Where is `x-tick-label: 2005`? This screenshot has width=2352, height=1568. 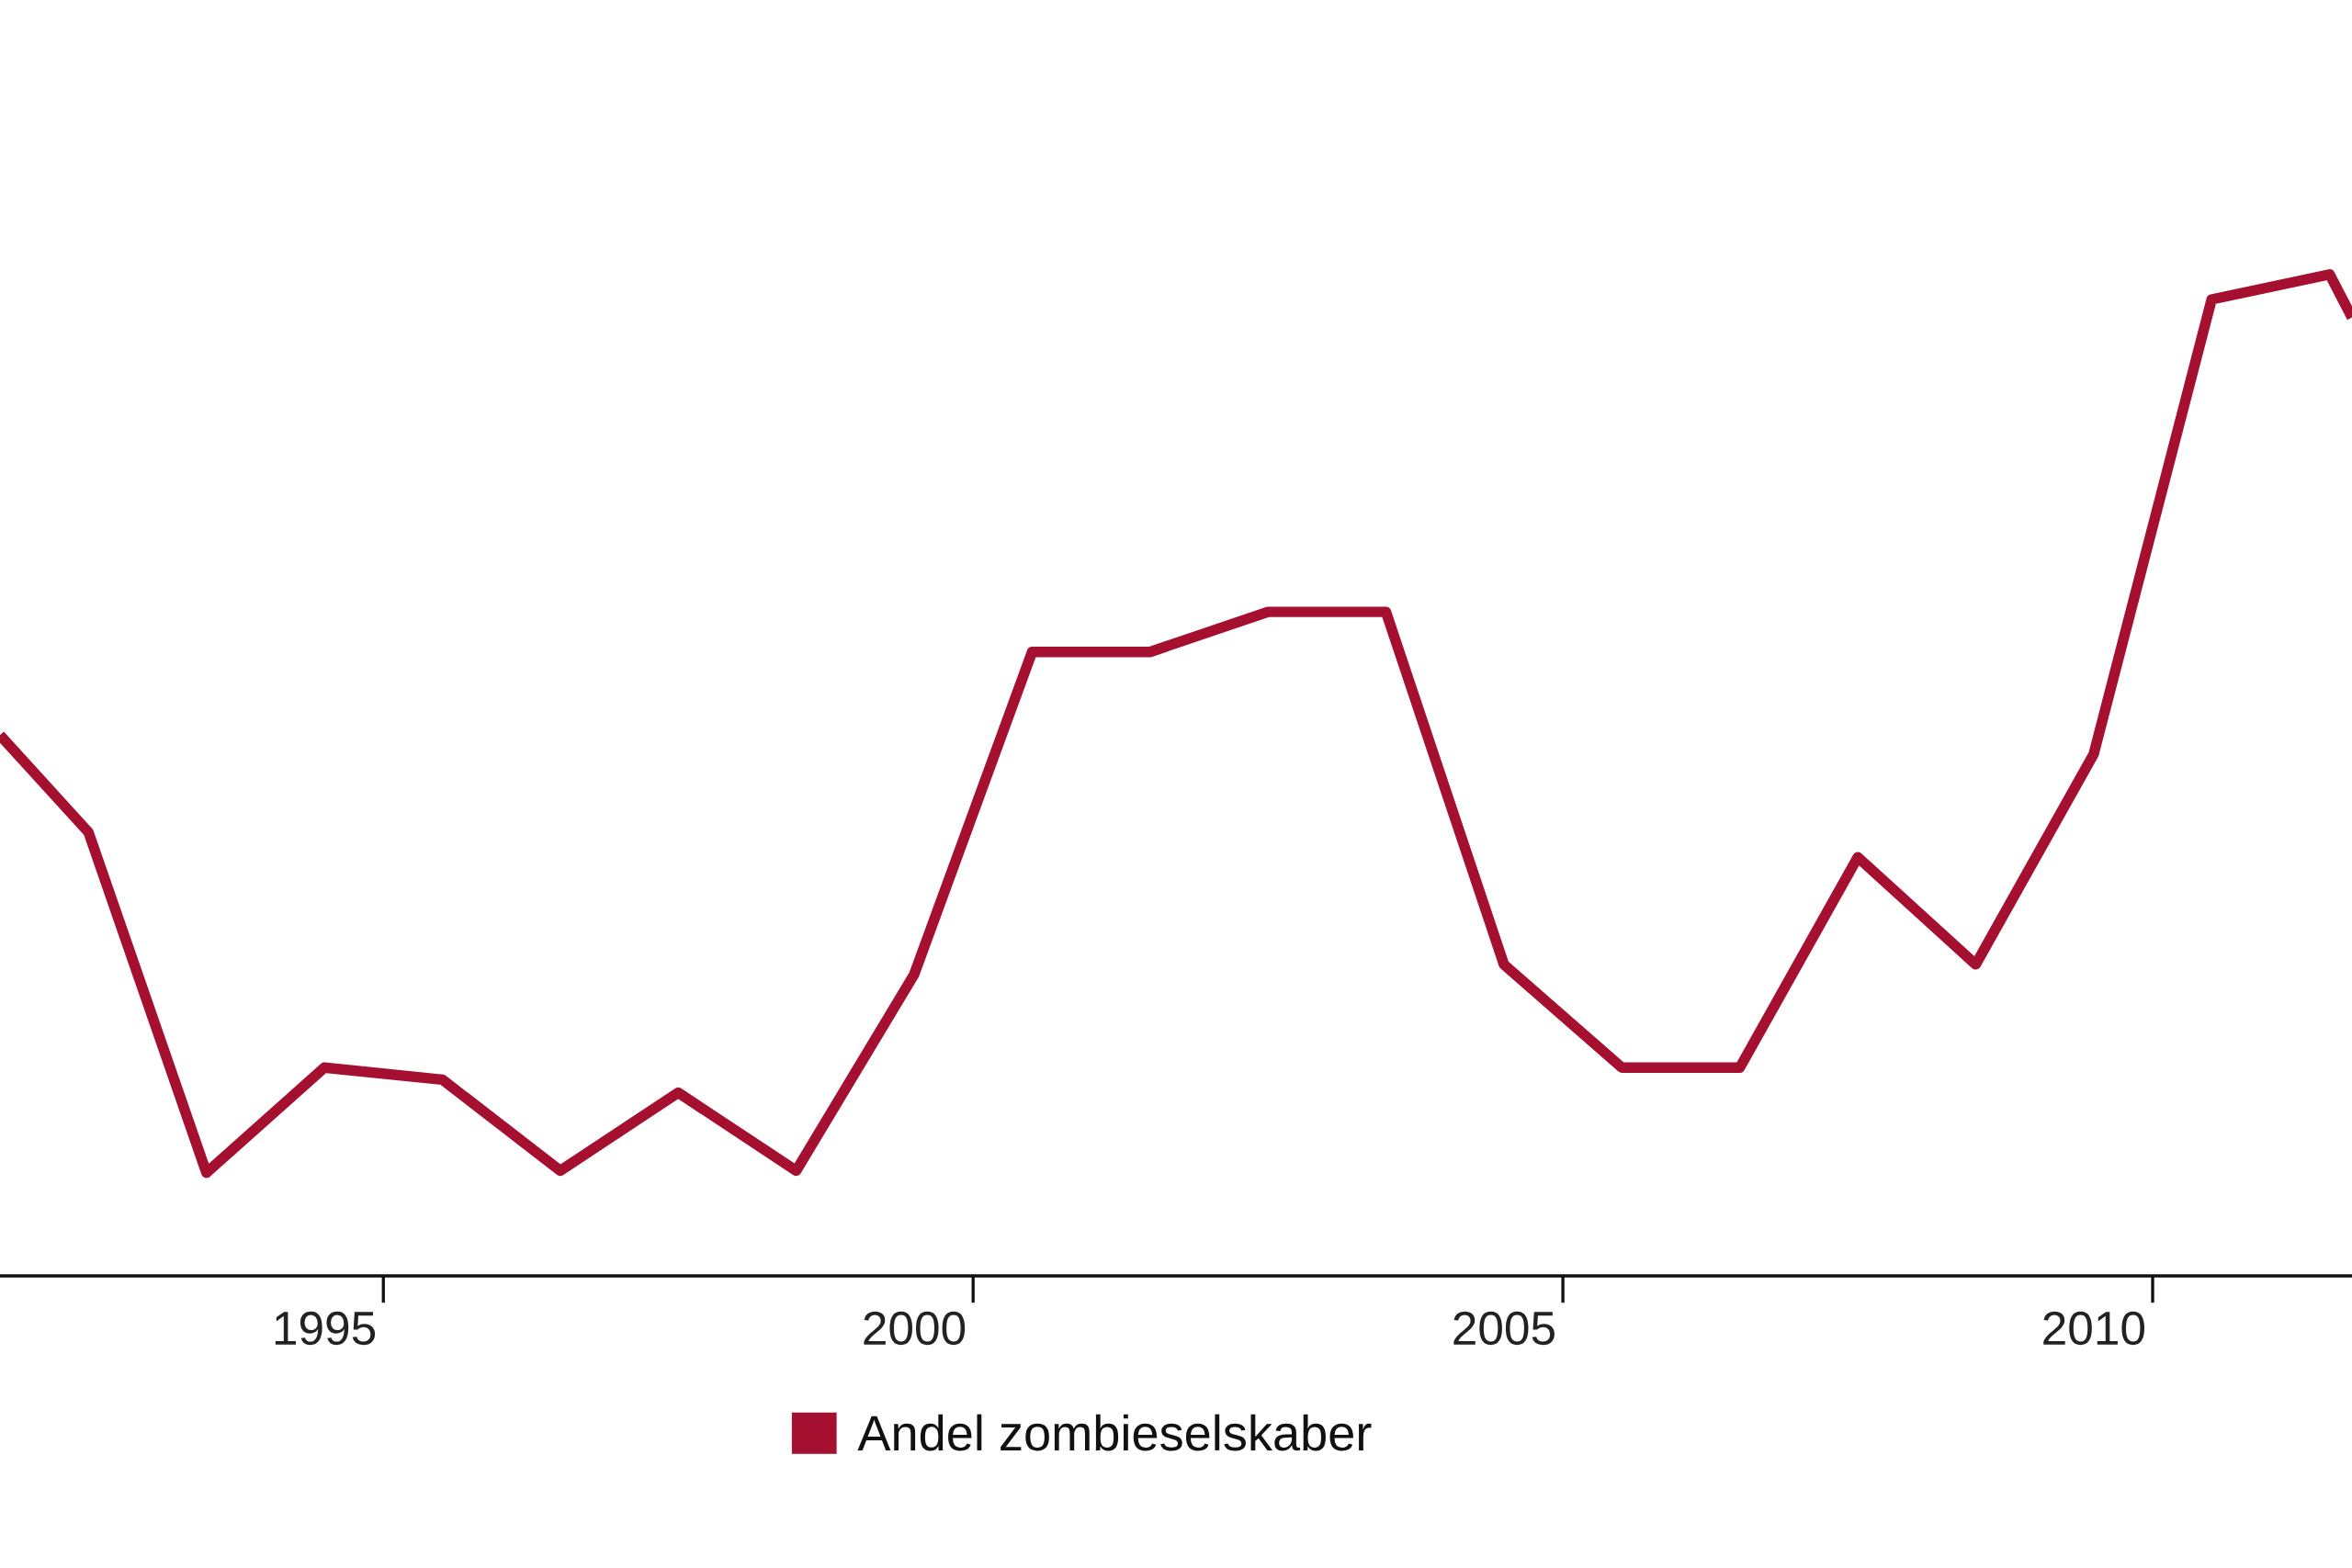
x-tick-label: 2005 is located at coordinates (1504, 1329).